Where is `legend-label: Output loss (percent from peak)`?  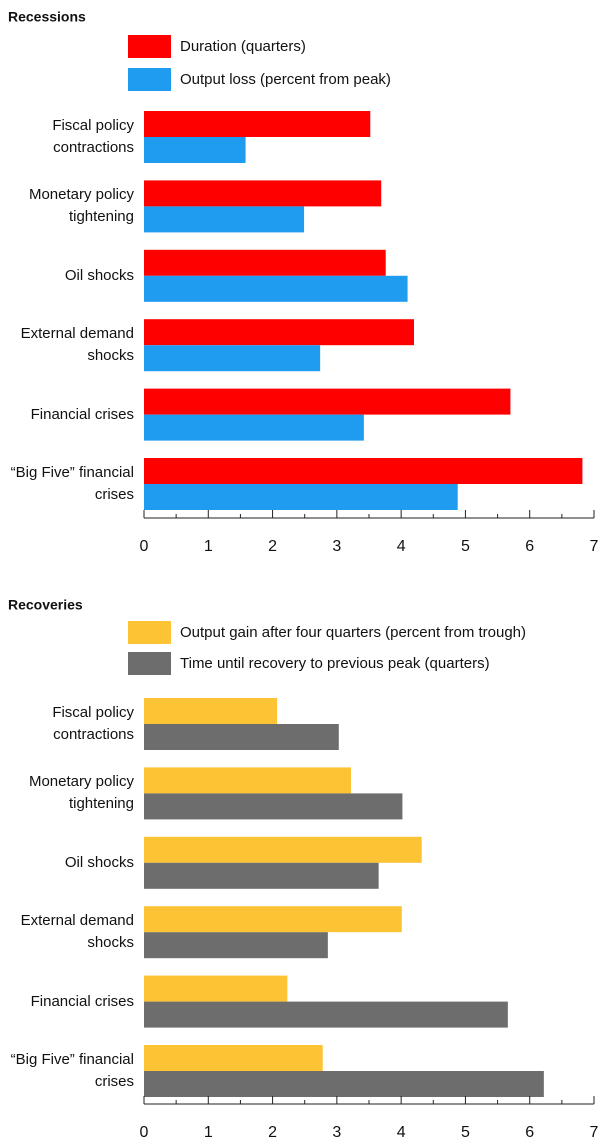 legend-label: Output loss (percent from peak) is located at coordinates (285, 79).